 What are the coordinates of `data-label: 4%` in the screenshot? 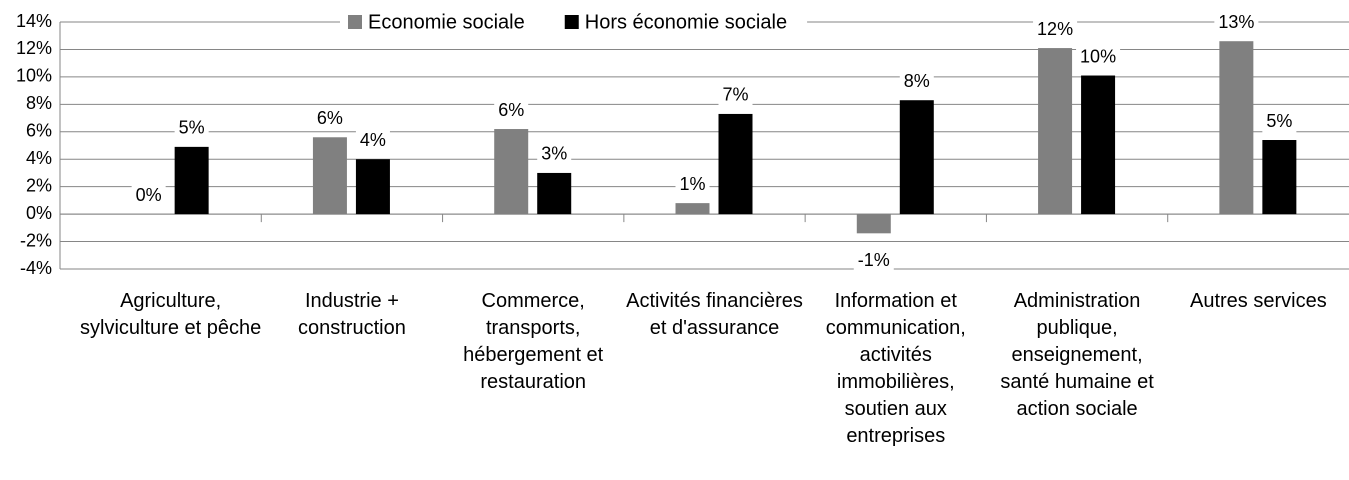 It's located at (373, 140).